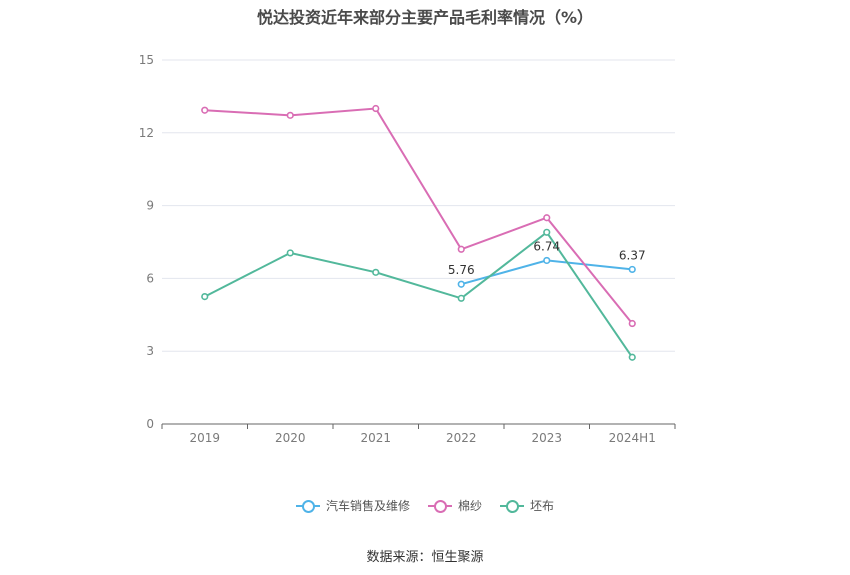 The height and width of the screenshot is (575, 850). I want to click on data-label: 6.37, so click(632, 255).